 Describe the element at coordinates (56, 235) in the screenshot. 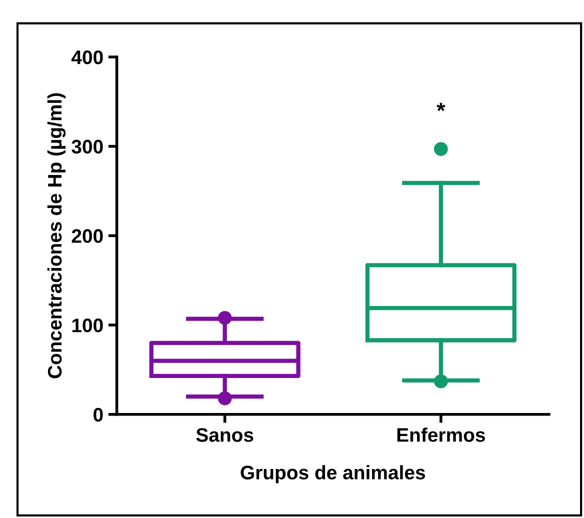

I see `y-axis-title: Concentraciones de Hp (µg/ml)` at that location.